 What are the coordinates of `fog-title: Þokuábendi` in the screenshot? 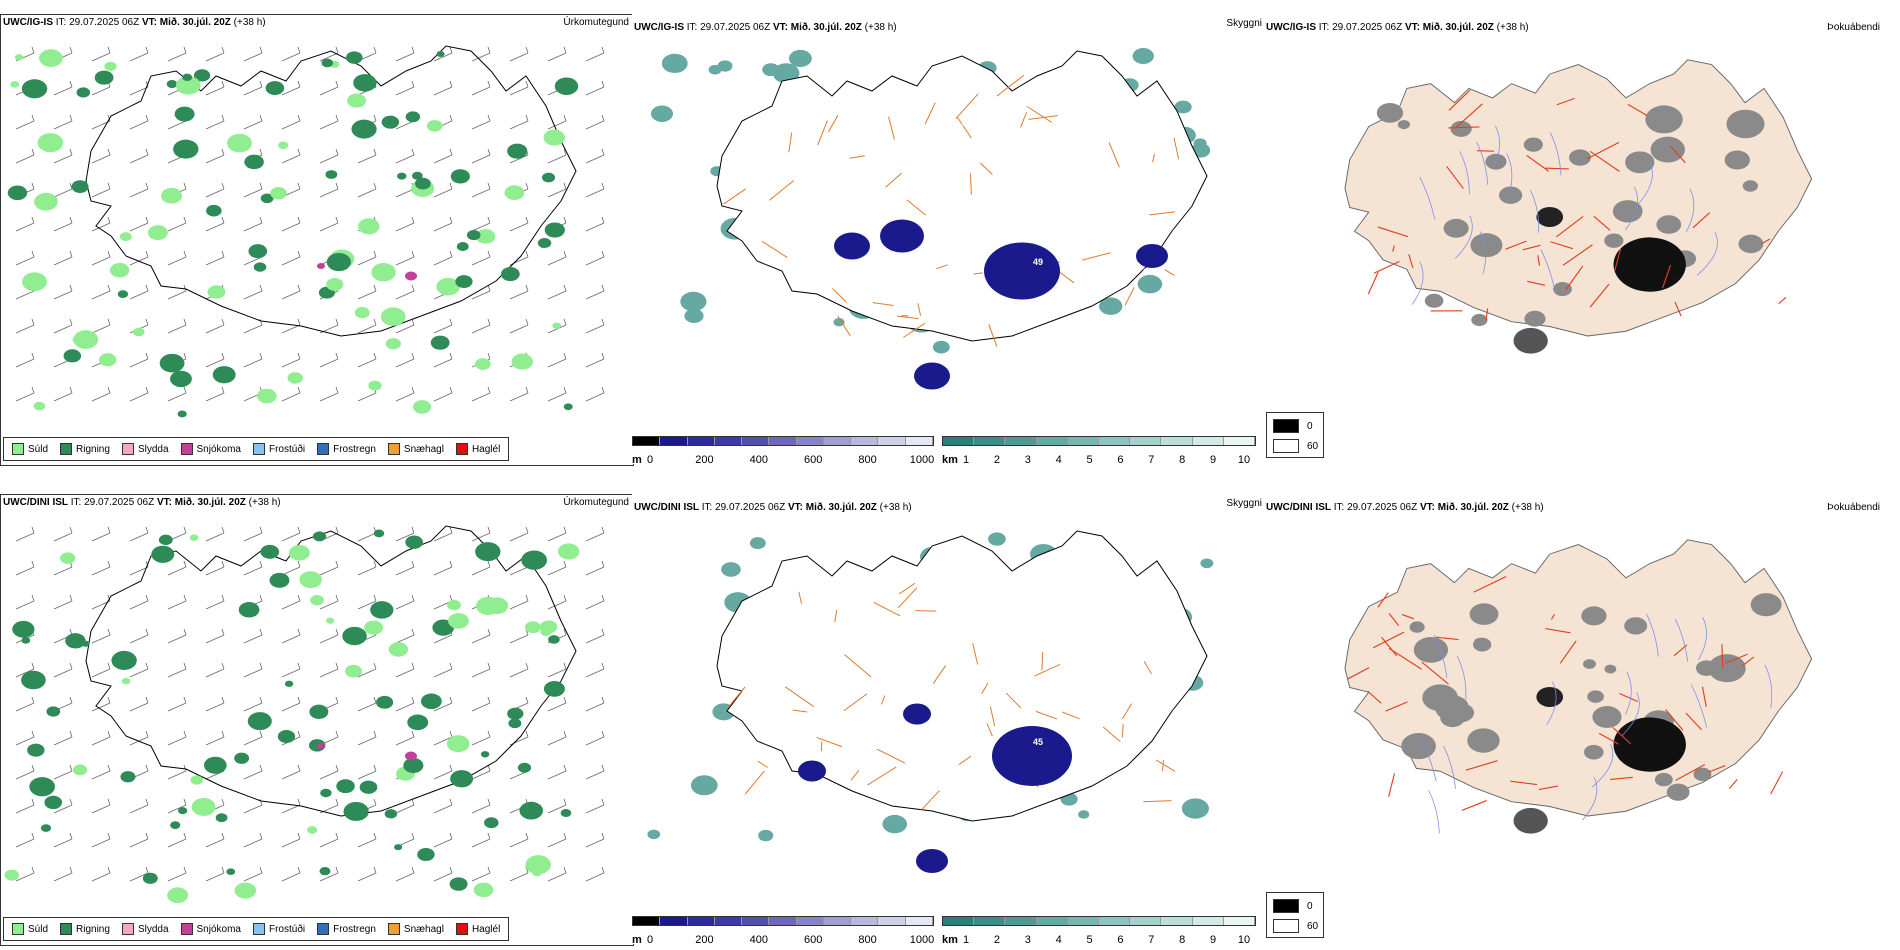 It's located at (1853, 27).